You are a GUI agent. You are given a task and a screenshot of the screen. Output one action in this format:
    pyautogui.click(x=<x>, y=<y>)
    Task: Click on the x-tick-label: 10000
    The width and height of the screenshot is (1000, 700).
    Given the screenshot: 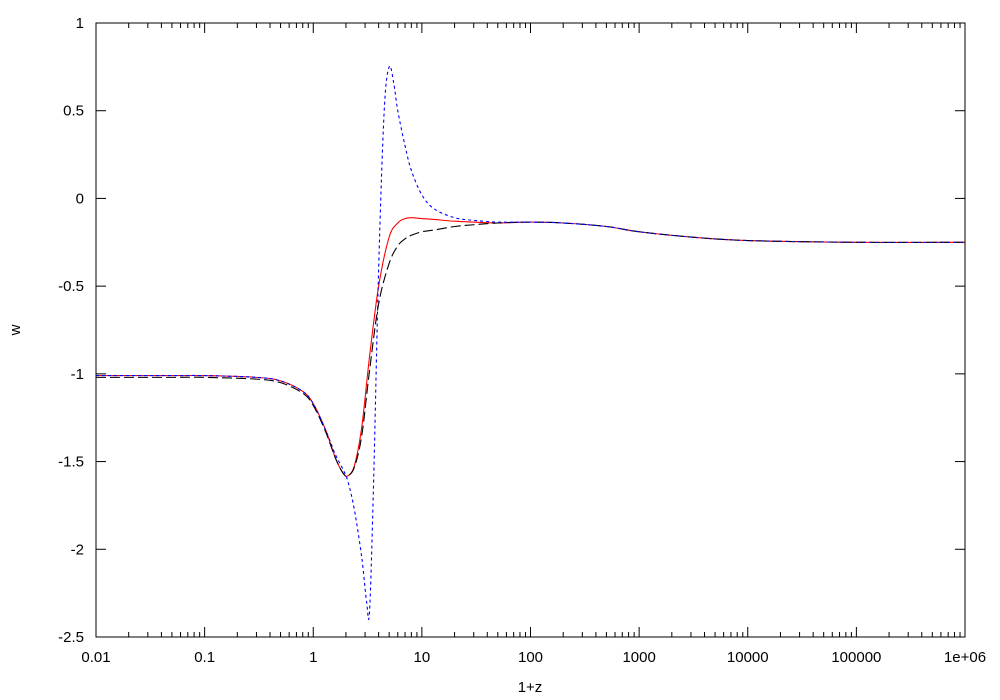 What is the action you would take?
    pyautogui.click(x=748, y=657)
    